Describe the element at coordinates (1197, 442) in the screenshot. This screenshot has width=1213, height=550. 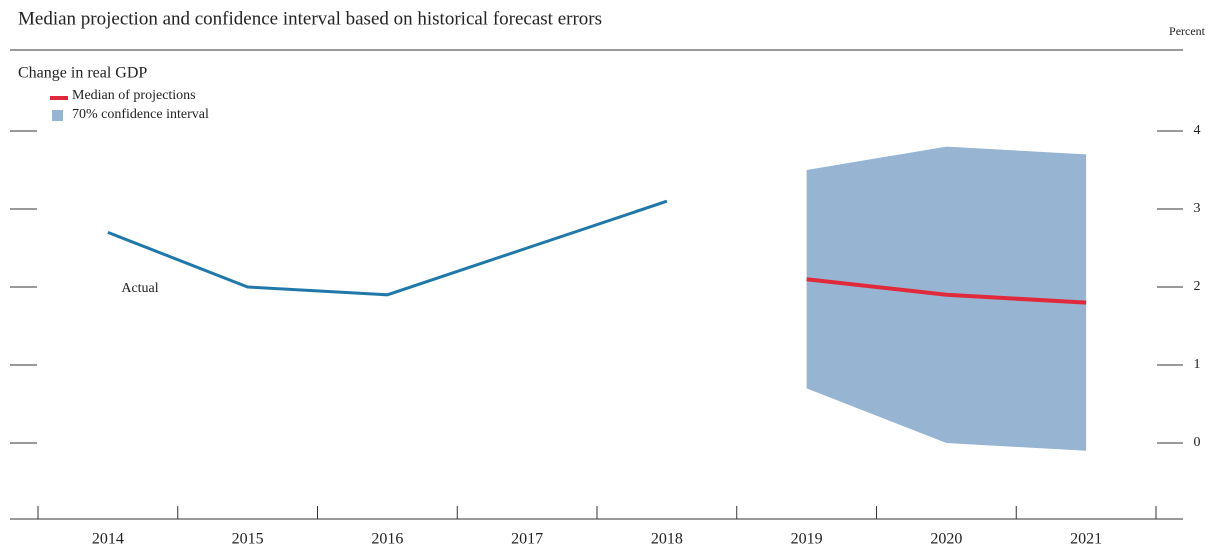
I see `y-tick-label: 0` at that location.